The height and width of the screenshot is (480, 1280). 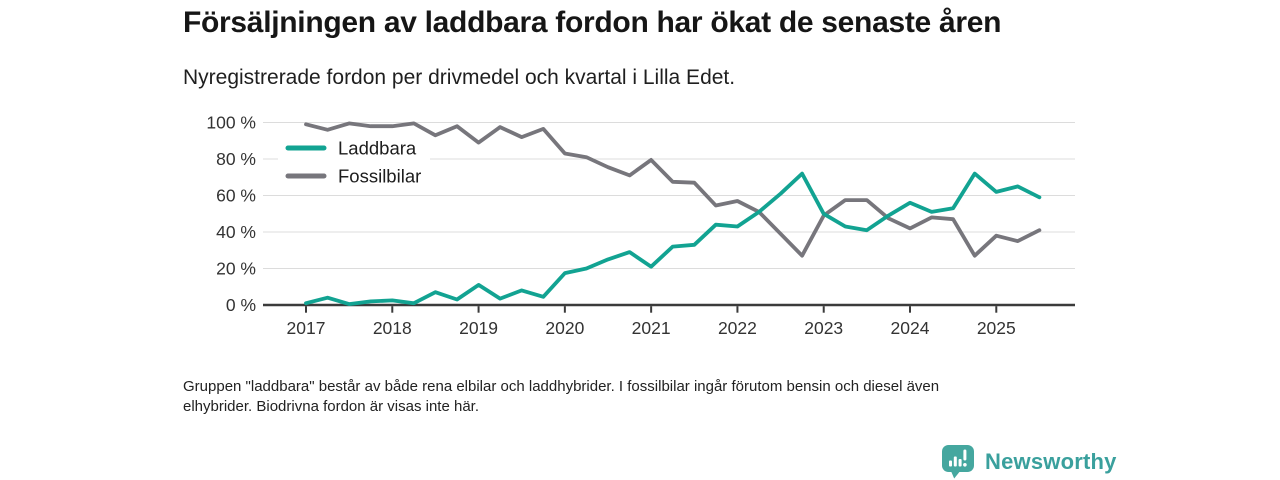 I want to click on logo-bubble, so click(x=958, y=462).